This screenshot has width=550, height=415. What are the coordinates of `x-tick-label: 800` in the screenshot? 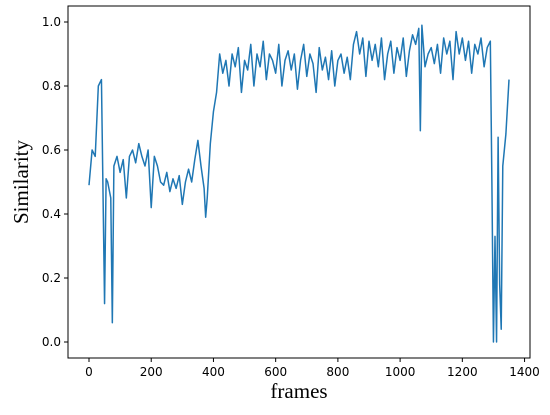 It's located at (337, 372).